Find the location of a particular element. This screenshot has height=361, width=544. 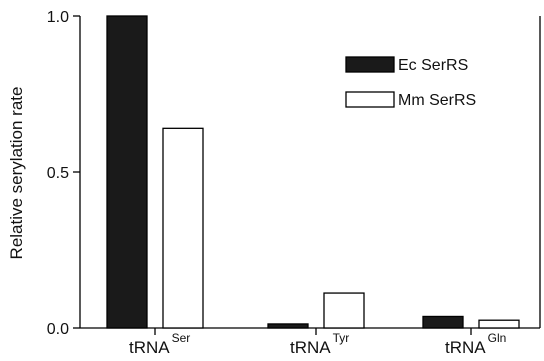

x-tick-label: tRNA Ser is located at coordinates (159, 344).